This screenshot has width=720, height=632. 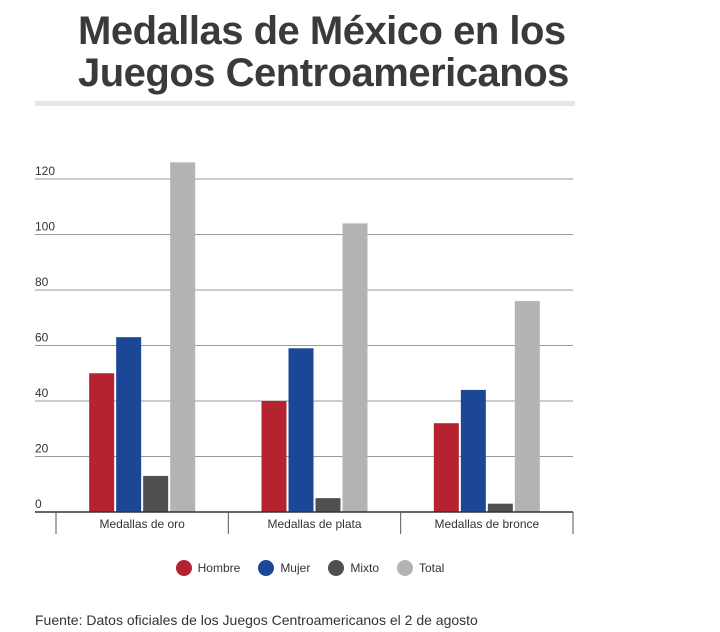 I want to click on y-tick-label: 120, so click(x=45, y=171).